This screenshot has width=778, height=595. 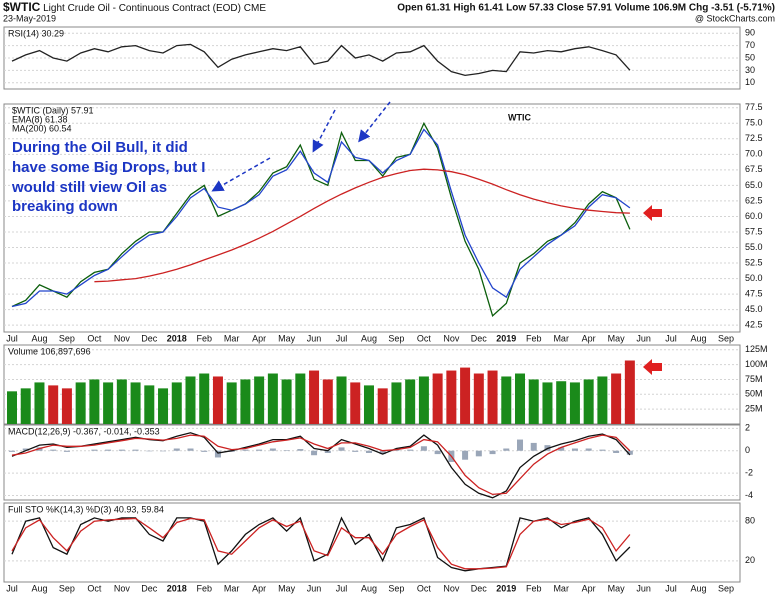 What do you see at coordinates (754, 262) in the screenshot?
I see `y-tick-label: 52.5` at bounding box center [754, 262].